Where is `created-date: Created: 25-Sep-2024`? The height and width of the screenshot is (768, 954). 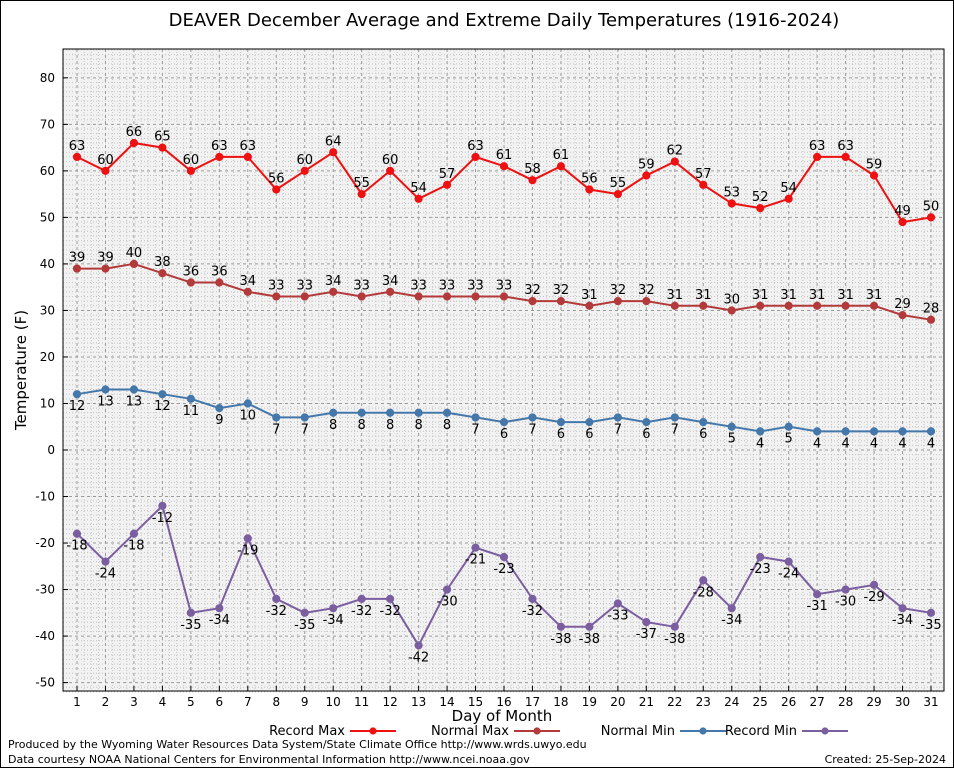
created-date: Created: 25-Sep-2024 is located at coordinates (885, 759).